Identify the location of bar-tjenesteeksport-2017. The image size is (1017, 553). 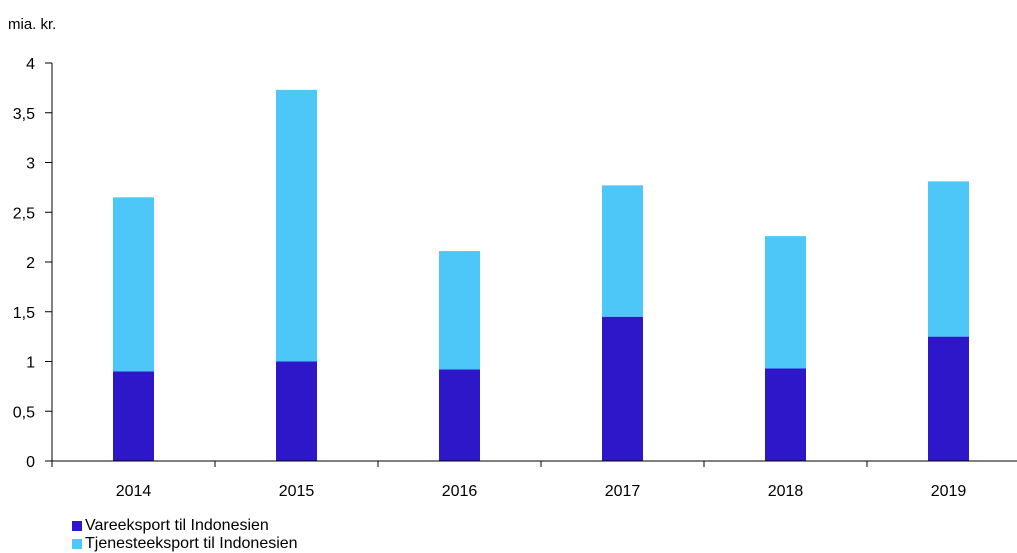
(622, 251).